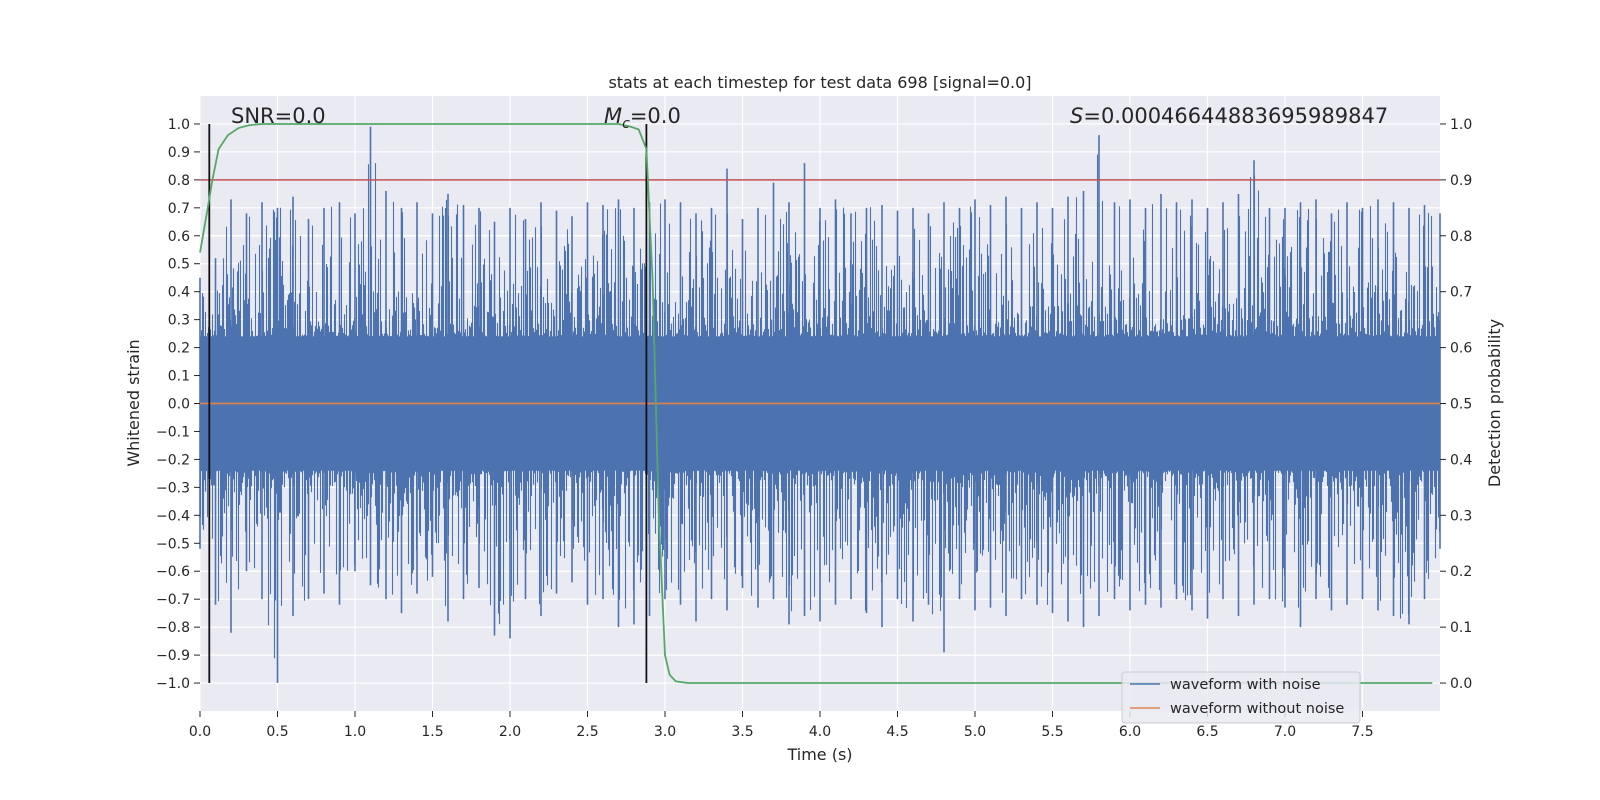  Describe the element at coordinates (655, 116) in the screenshot. I see `mc-value: =0.0` at that location.